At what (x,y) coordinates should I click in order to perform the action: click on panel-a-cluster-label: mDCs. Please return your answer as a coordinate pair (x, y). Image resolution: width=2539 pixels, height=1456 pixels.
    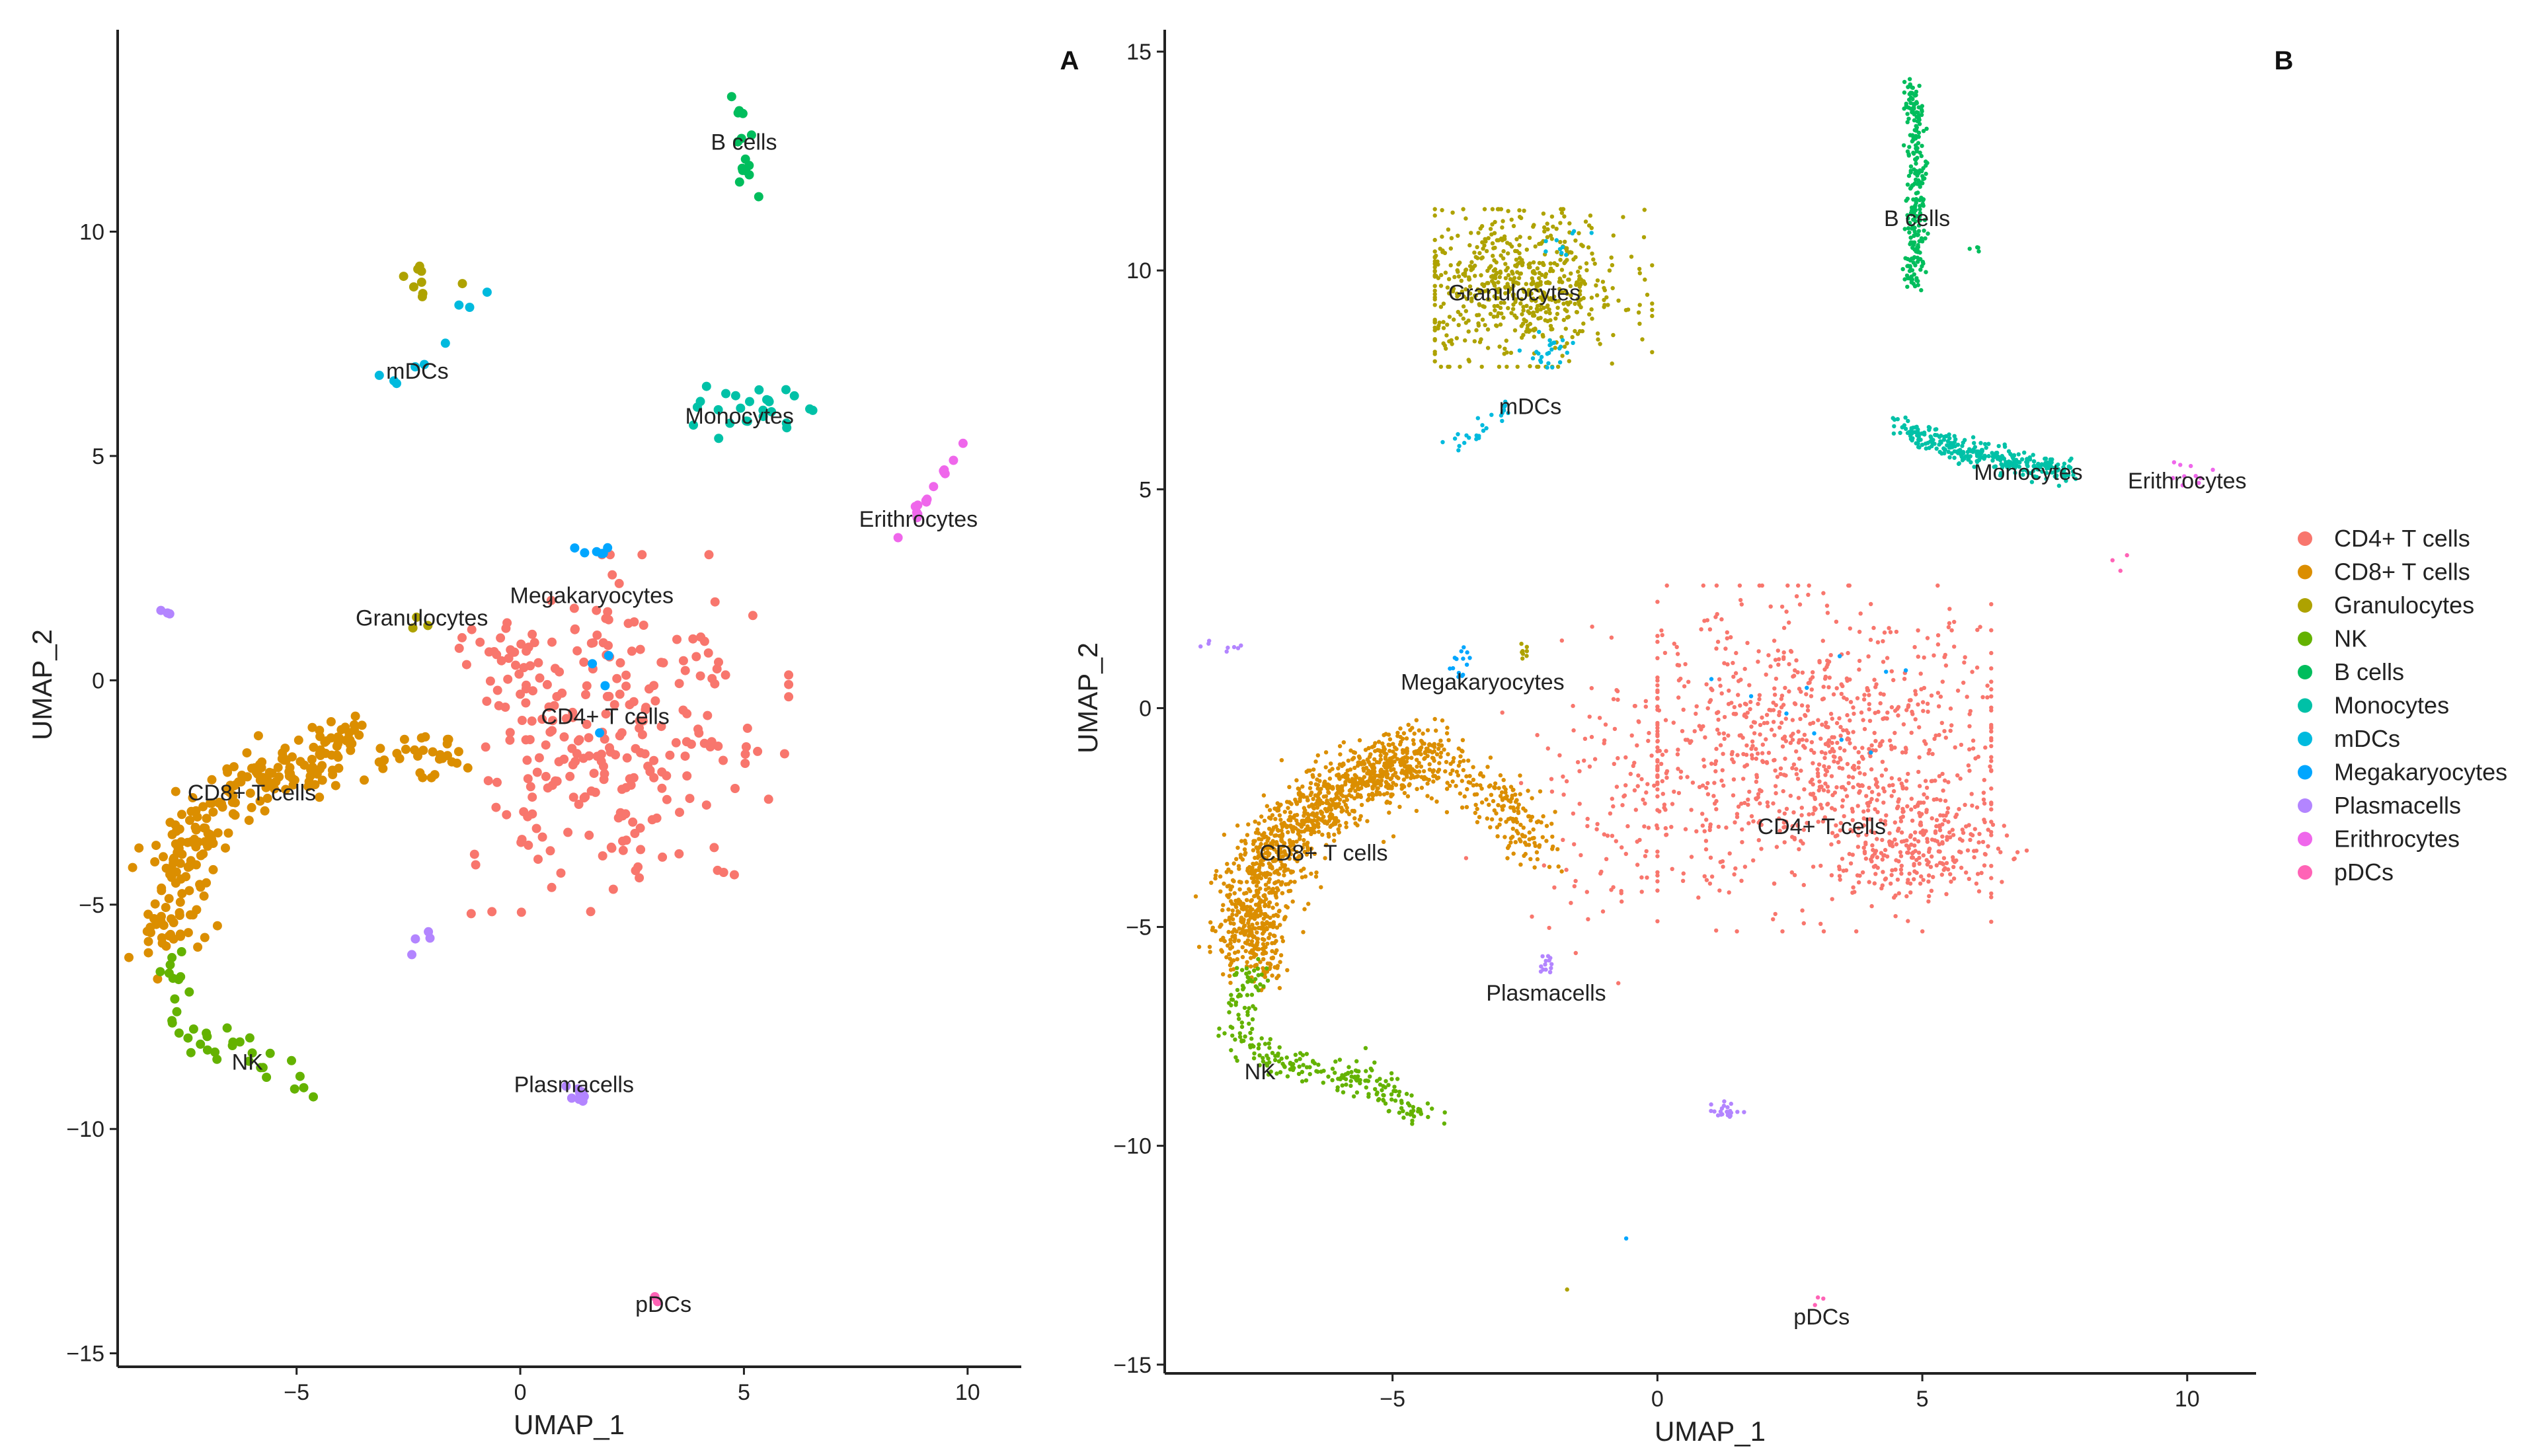
    Looking at the image, I should click on (417, 371).